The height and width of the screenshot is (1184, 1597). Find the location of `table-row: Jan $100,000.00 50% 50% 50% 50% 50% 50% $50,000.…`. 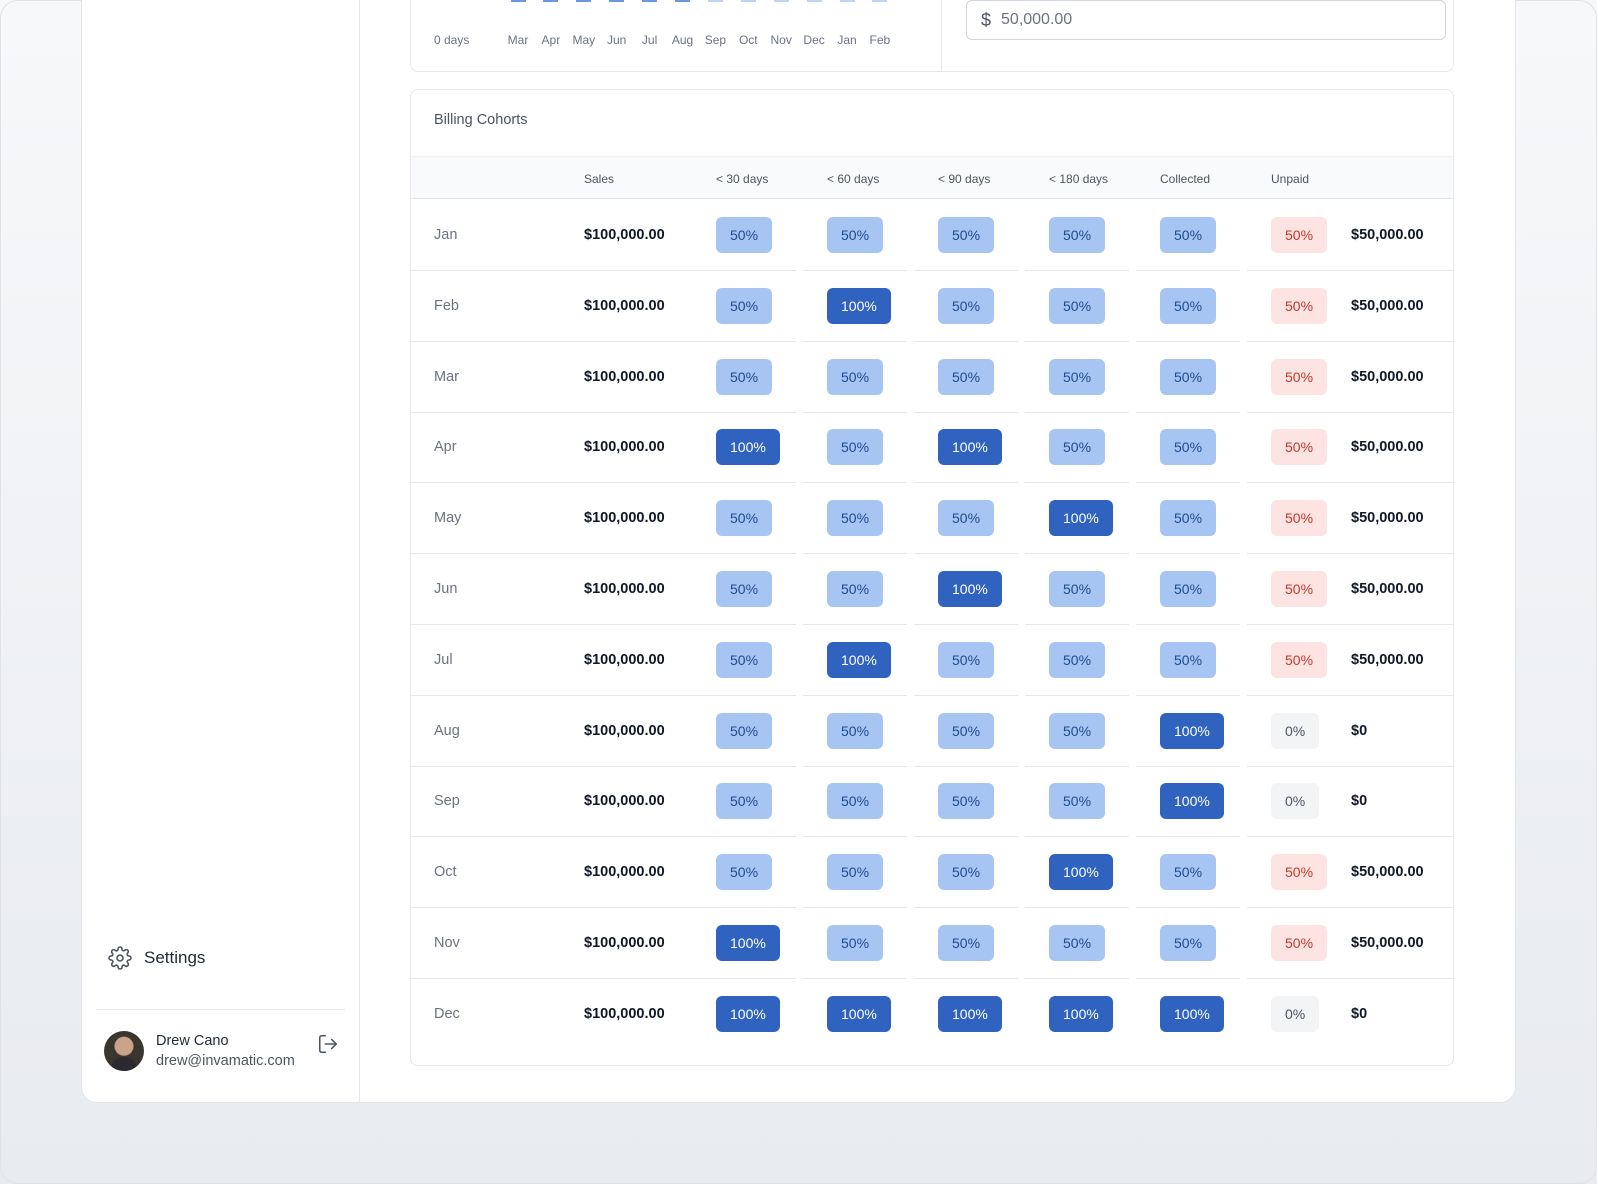

table-row: Jan $100,000.00 50% 50% 50% 50% 50% 50% $50,000.… is located at coordinates (932, 235).